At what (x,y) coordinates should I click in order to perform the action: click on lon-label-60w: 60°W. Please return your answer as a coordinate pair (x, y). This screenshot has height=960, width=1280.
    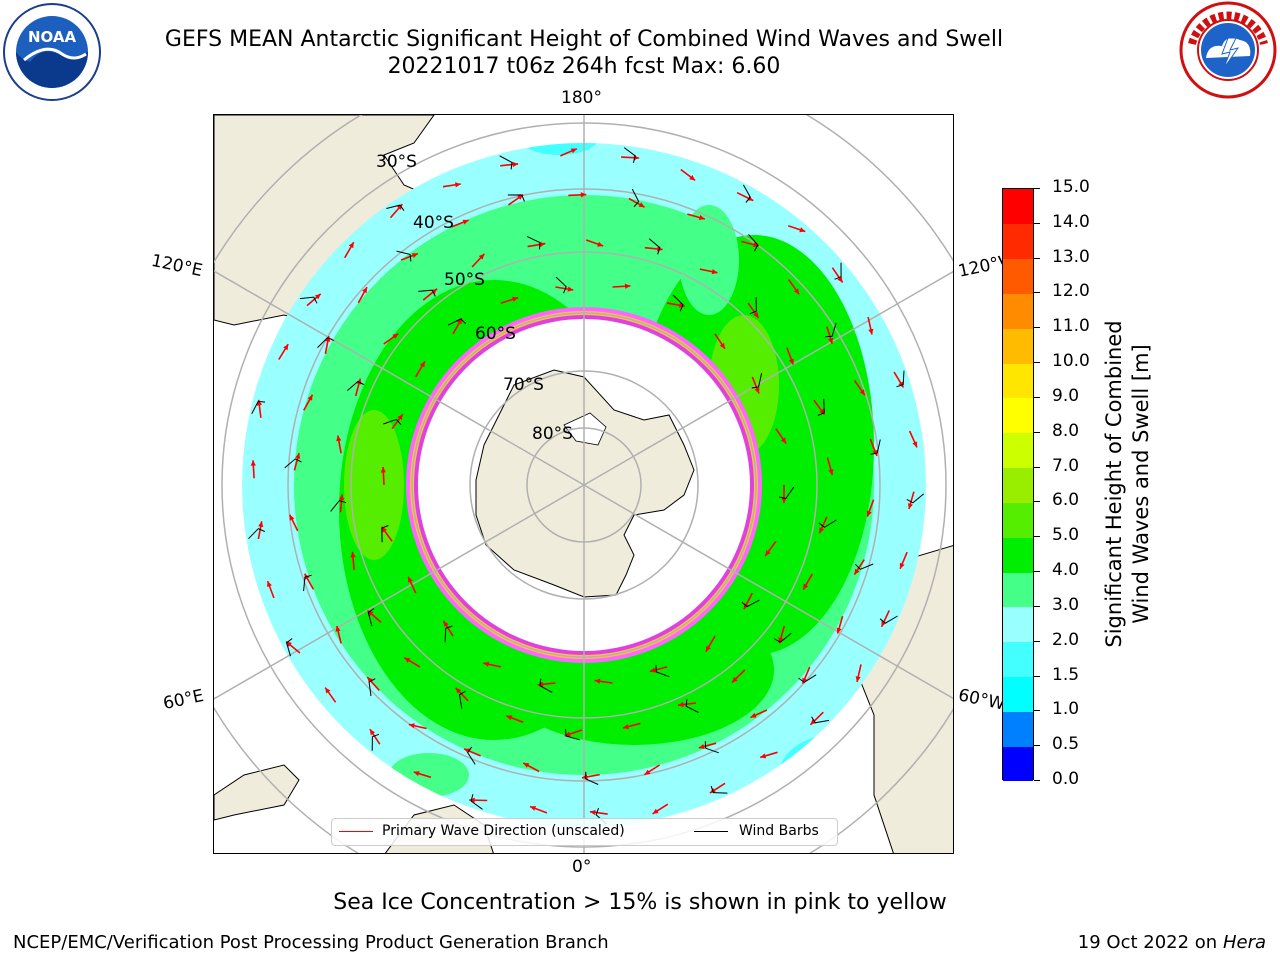
    Looking at the image, I should click on (981, 700).